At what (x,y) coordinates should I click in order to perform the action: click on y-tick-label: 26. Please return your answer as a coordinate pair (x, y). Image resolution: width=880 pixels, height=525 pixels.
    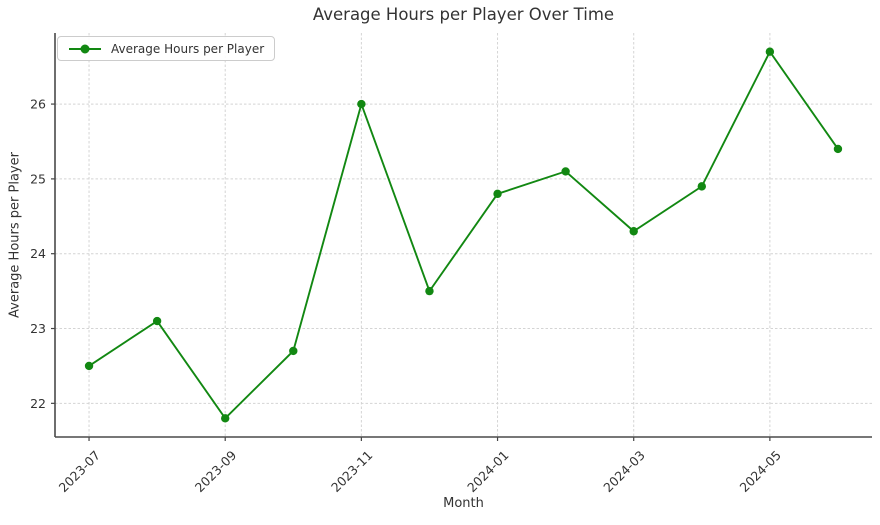
    Looking at the image, I should click on (38, 104).